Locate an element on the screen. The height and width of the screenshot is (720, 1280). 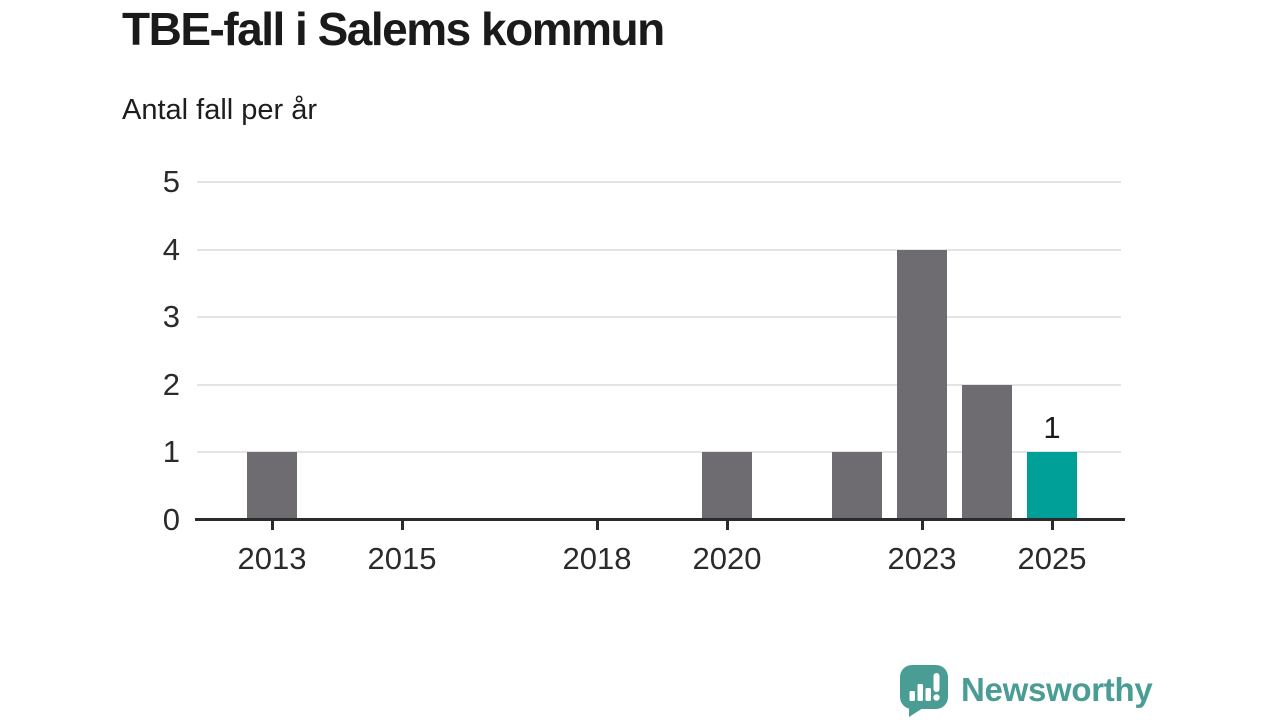
bar-value-label-2025: 1 is located at coordinates (1052, 428).